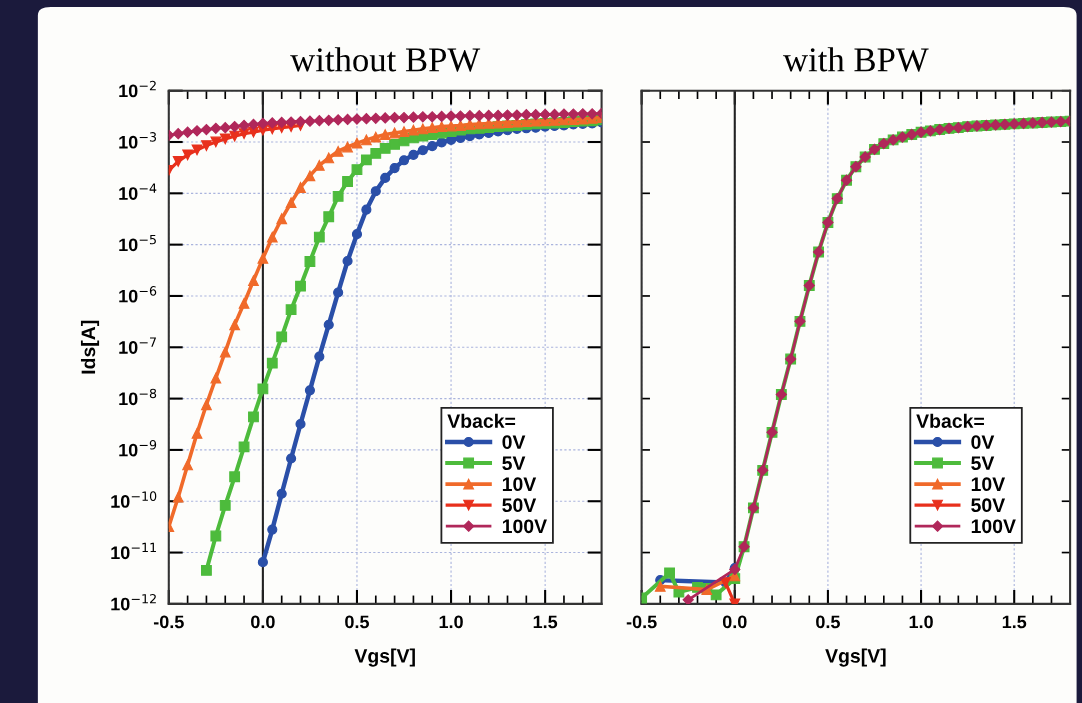 The width and height of the screenshot is (1082, 703). What do you see at coordinates (138, 448) in the screenshot?
I see `y-tick-label: 10$^{−9}$` at bounding box center [138, 448].